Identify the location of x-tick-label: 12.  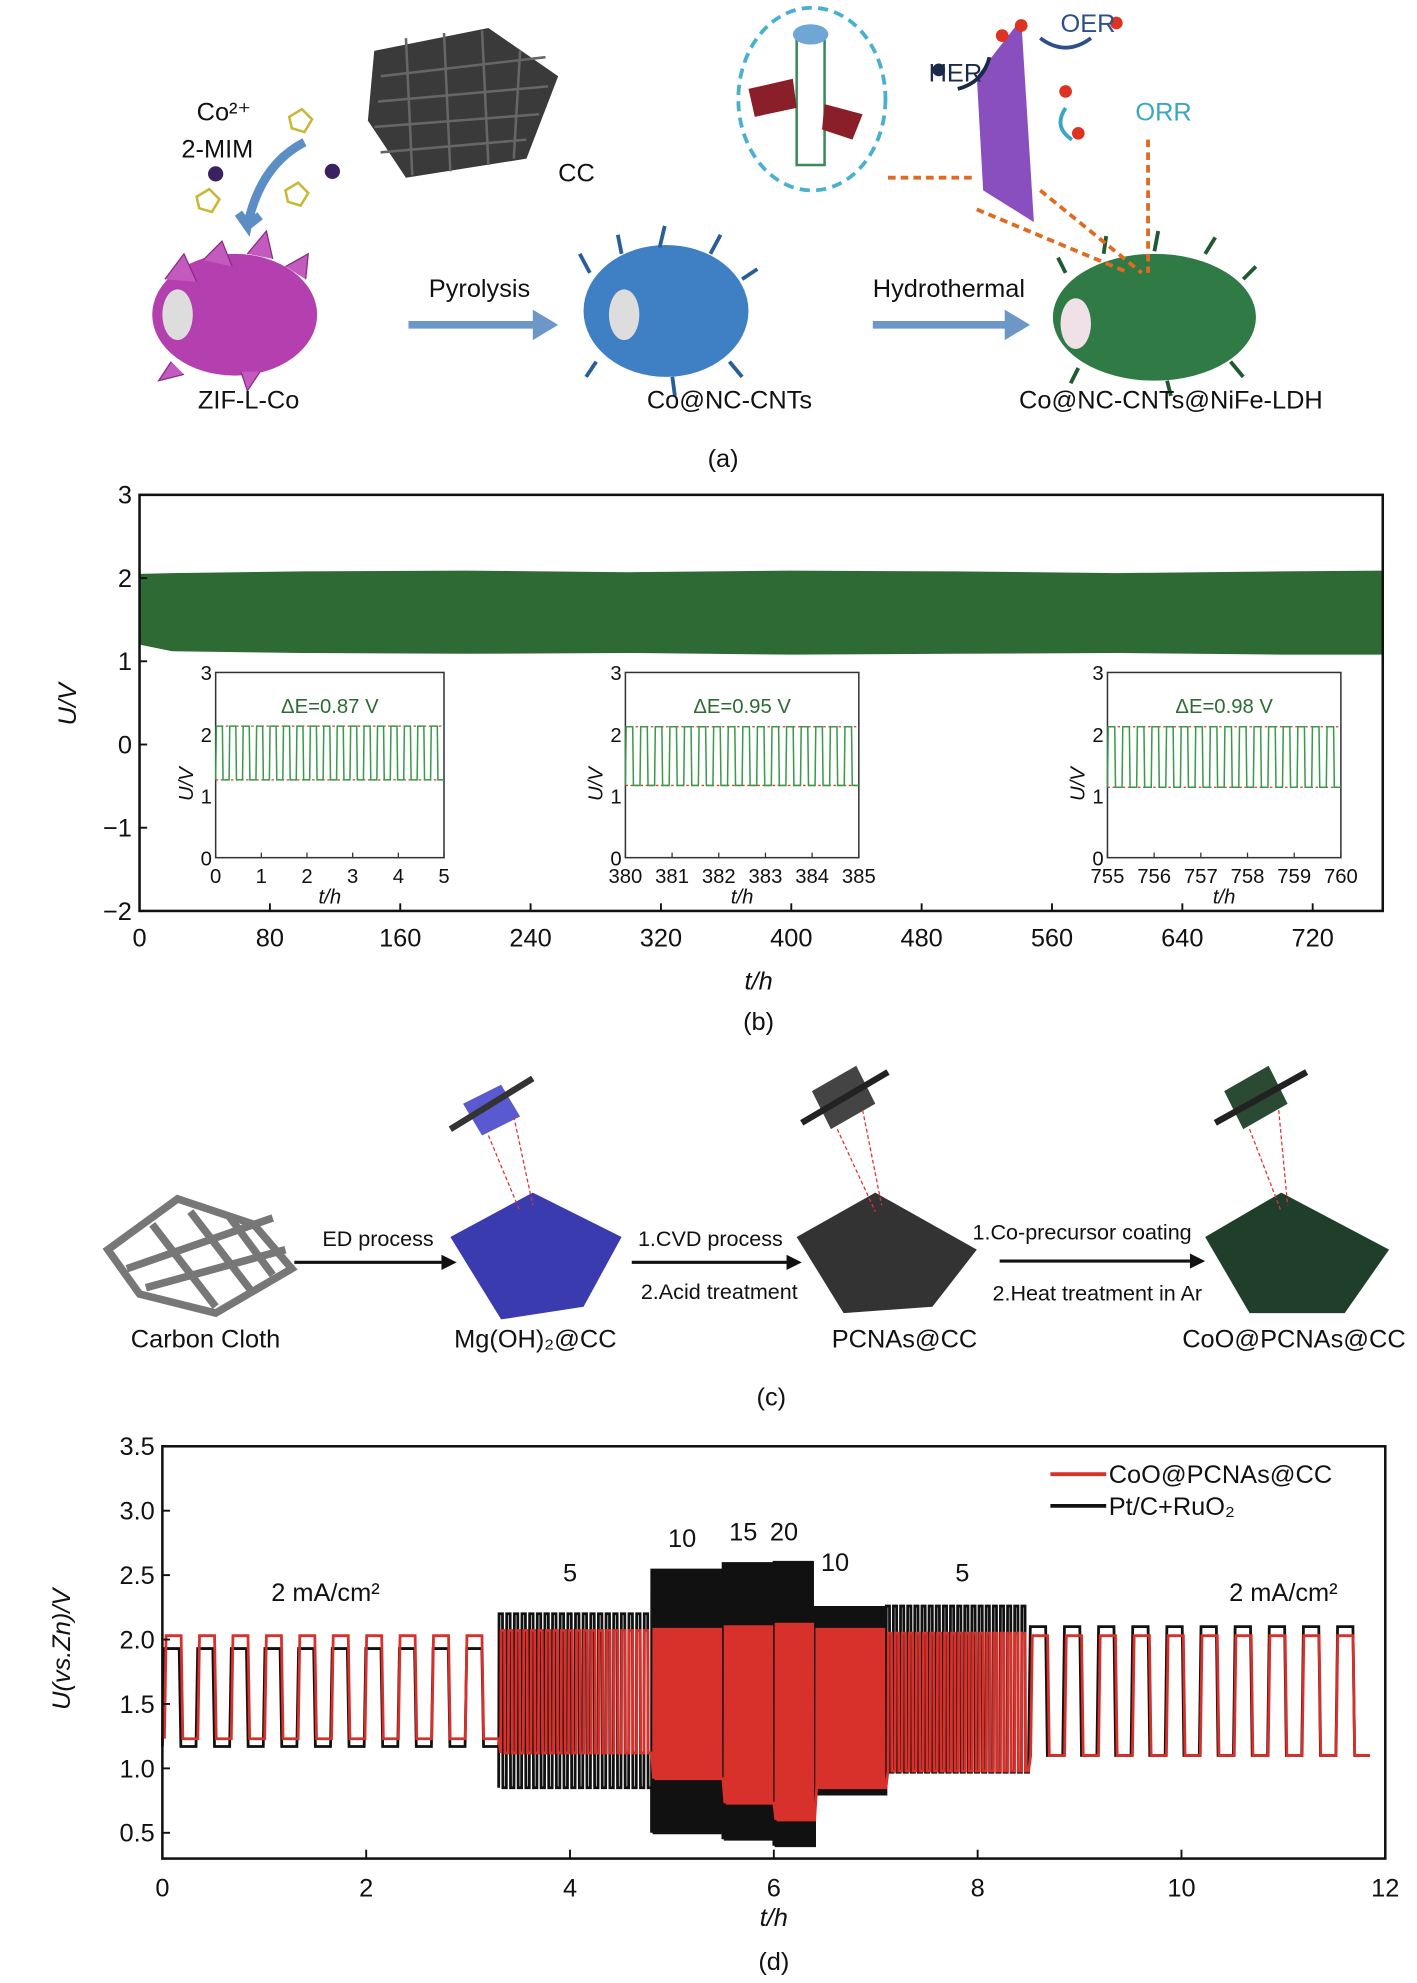
(1385, 1889).